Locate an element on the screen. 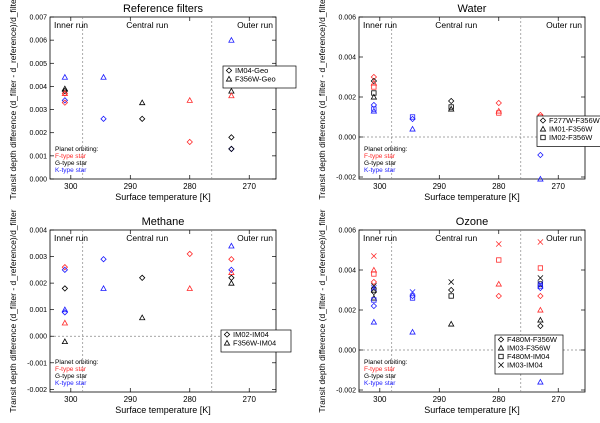 The image size is (600, 423). chart-title: Ozone is located at coordinates (472, 222).